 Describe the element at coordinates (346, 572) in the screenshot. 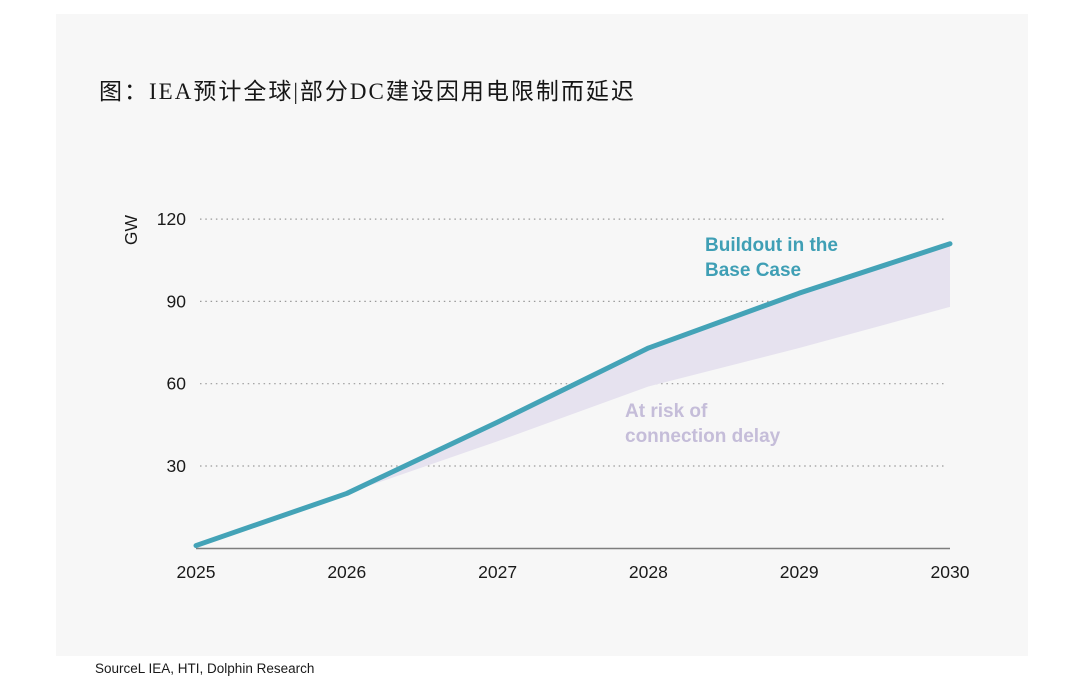

I see `x-tick-label-2026: 2026` at that location.